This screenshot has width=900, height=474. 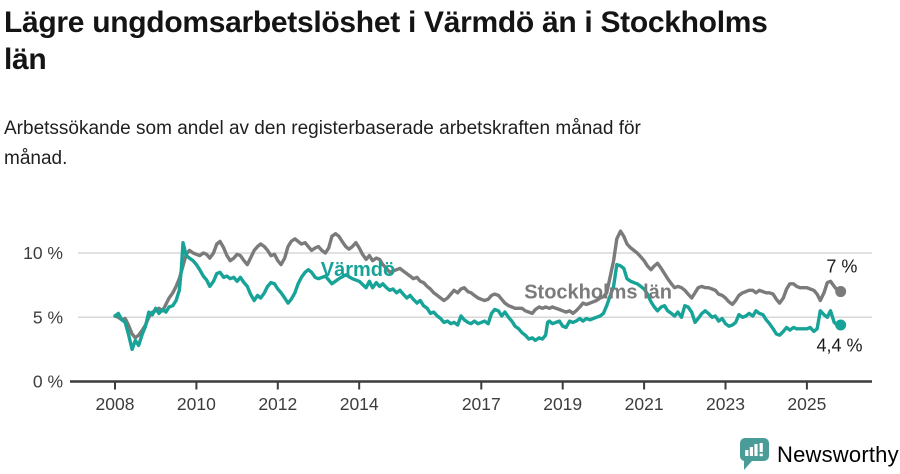 What do you see at coordinates (25, 59) in the screenshot?
I see `chart-title-line-2: län` at bounding box center [25, 59].